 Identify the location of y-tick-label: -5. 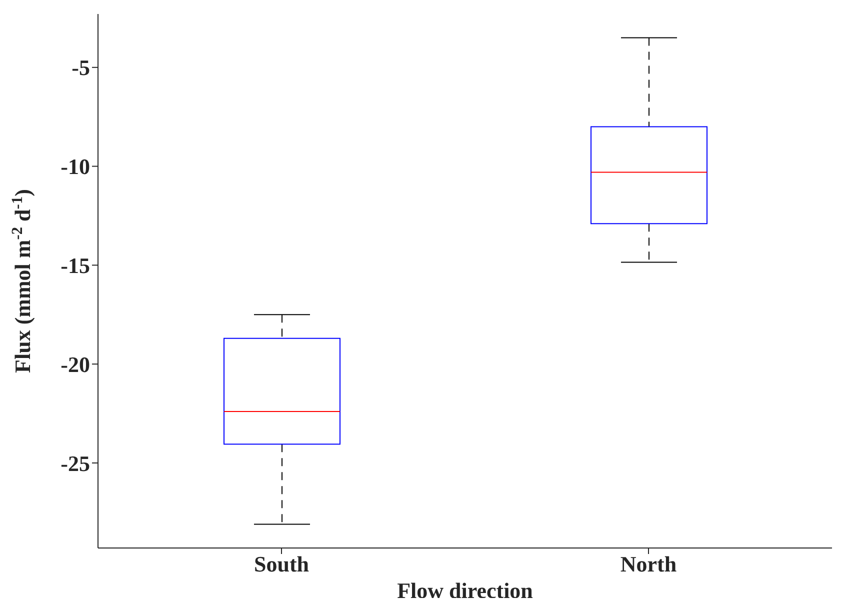
(81, 67).